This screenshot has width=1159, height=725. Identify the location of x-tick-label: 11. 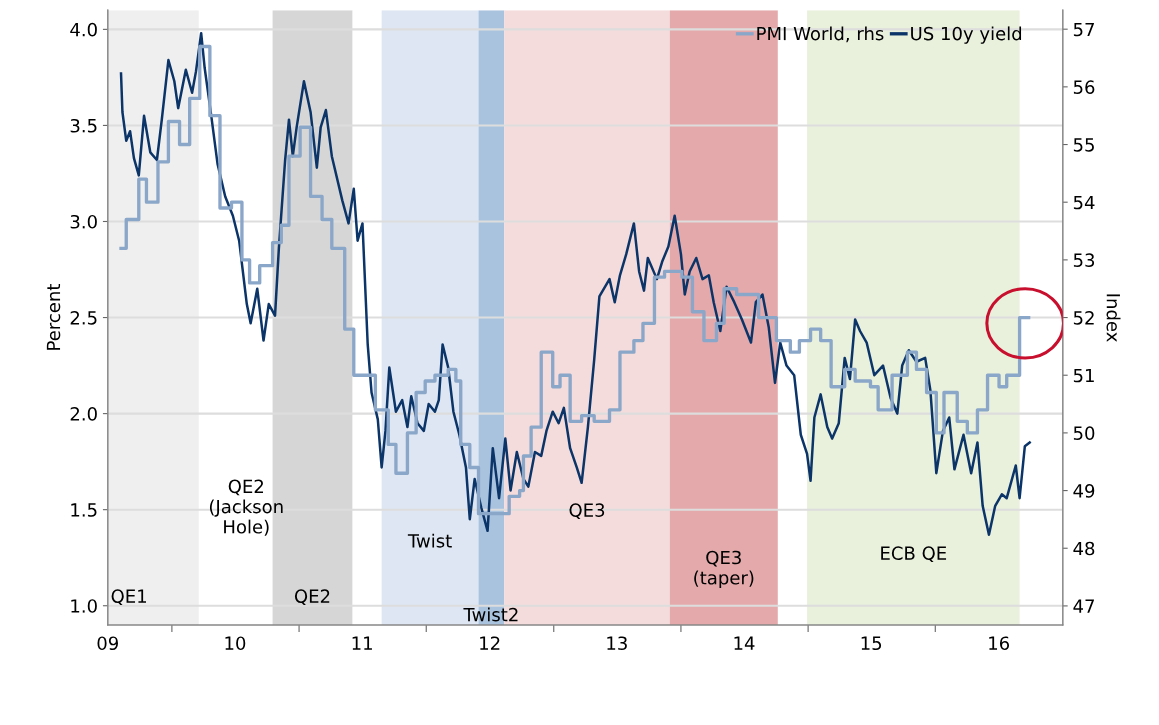
(362, 643).